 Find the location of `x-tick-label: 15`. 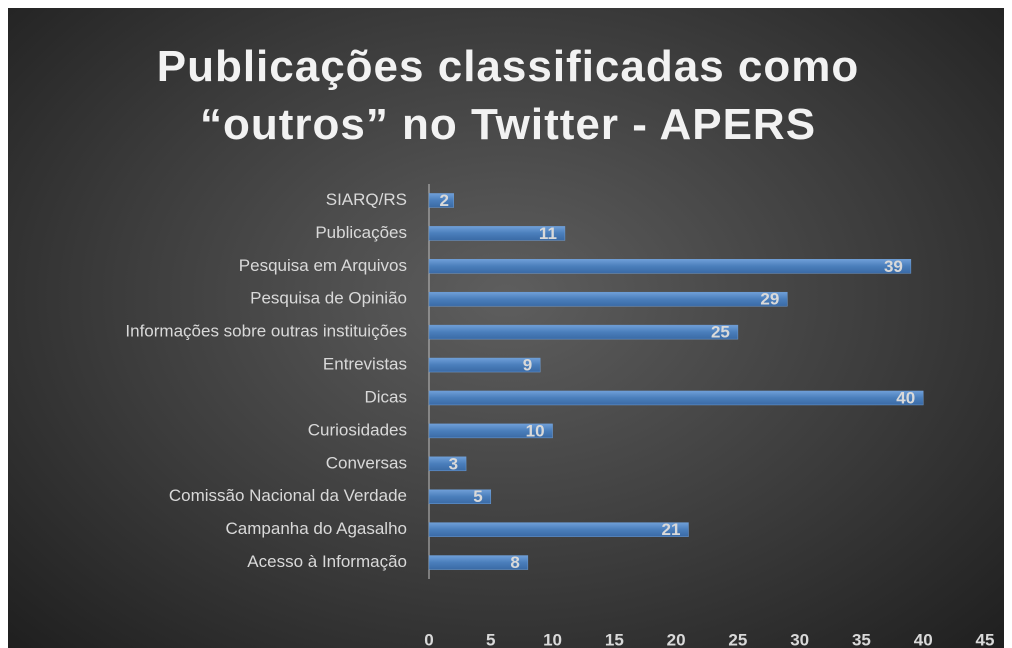

x-tick-label: 15 is located at coordinates (614, 639).